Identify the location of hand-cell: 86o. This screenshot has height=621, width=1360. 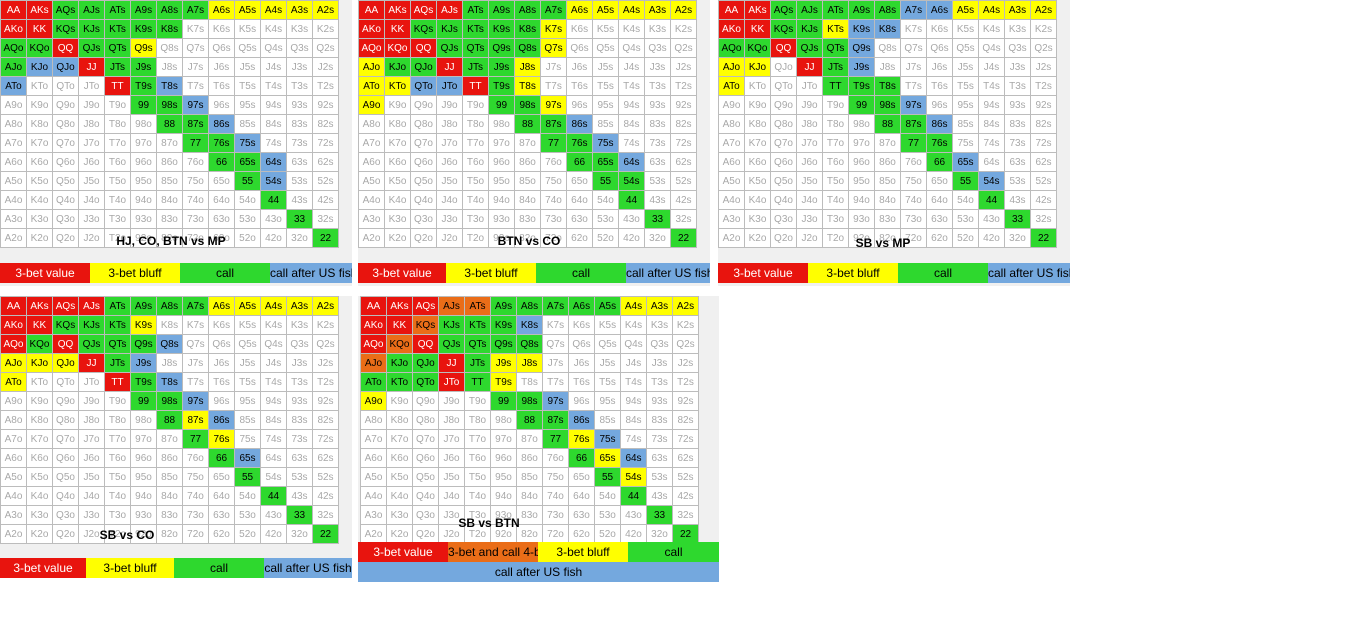
(527, 162).